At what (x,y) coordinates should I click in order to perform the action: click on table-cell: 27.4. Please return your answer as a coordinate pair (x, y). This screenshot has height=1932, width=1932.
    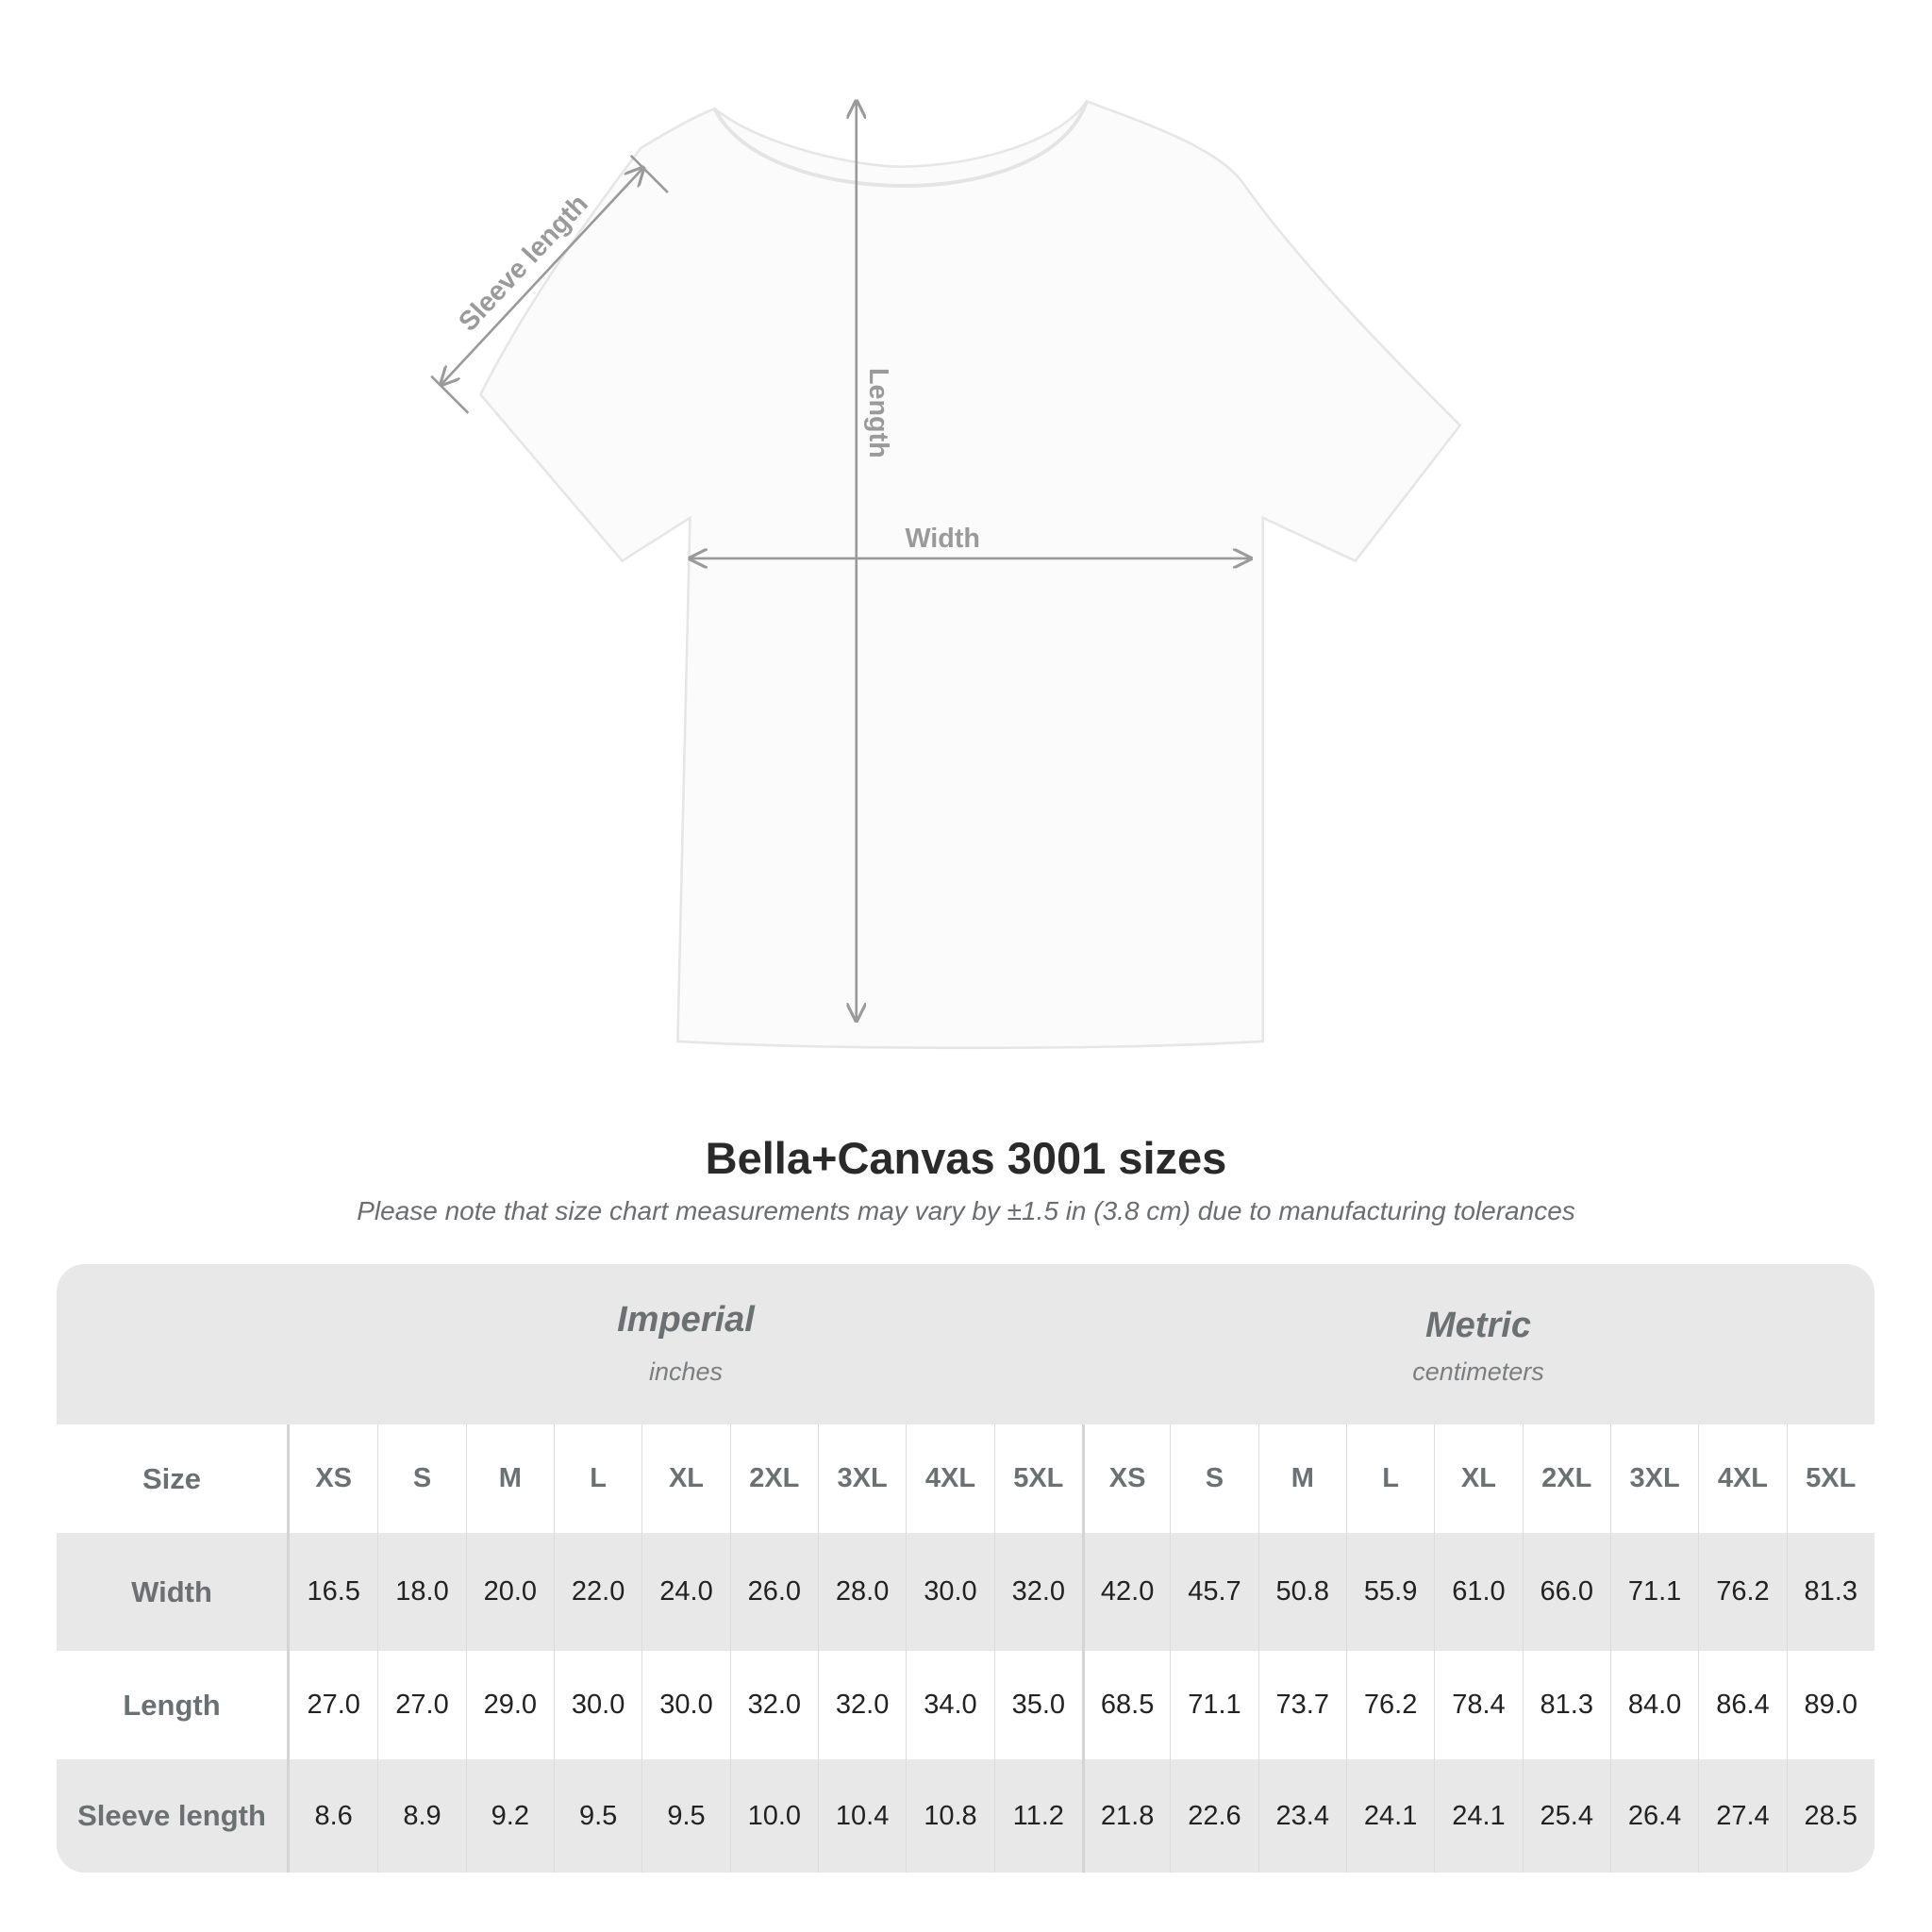
    Looking at the image, I should click on (1742, 1816).